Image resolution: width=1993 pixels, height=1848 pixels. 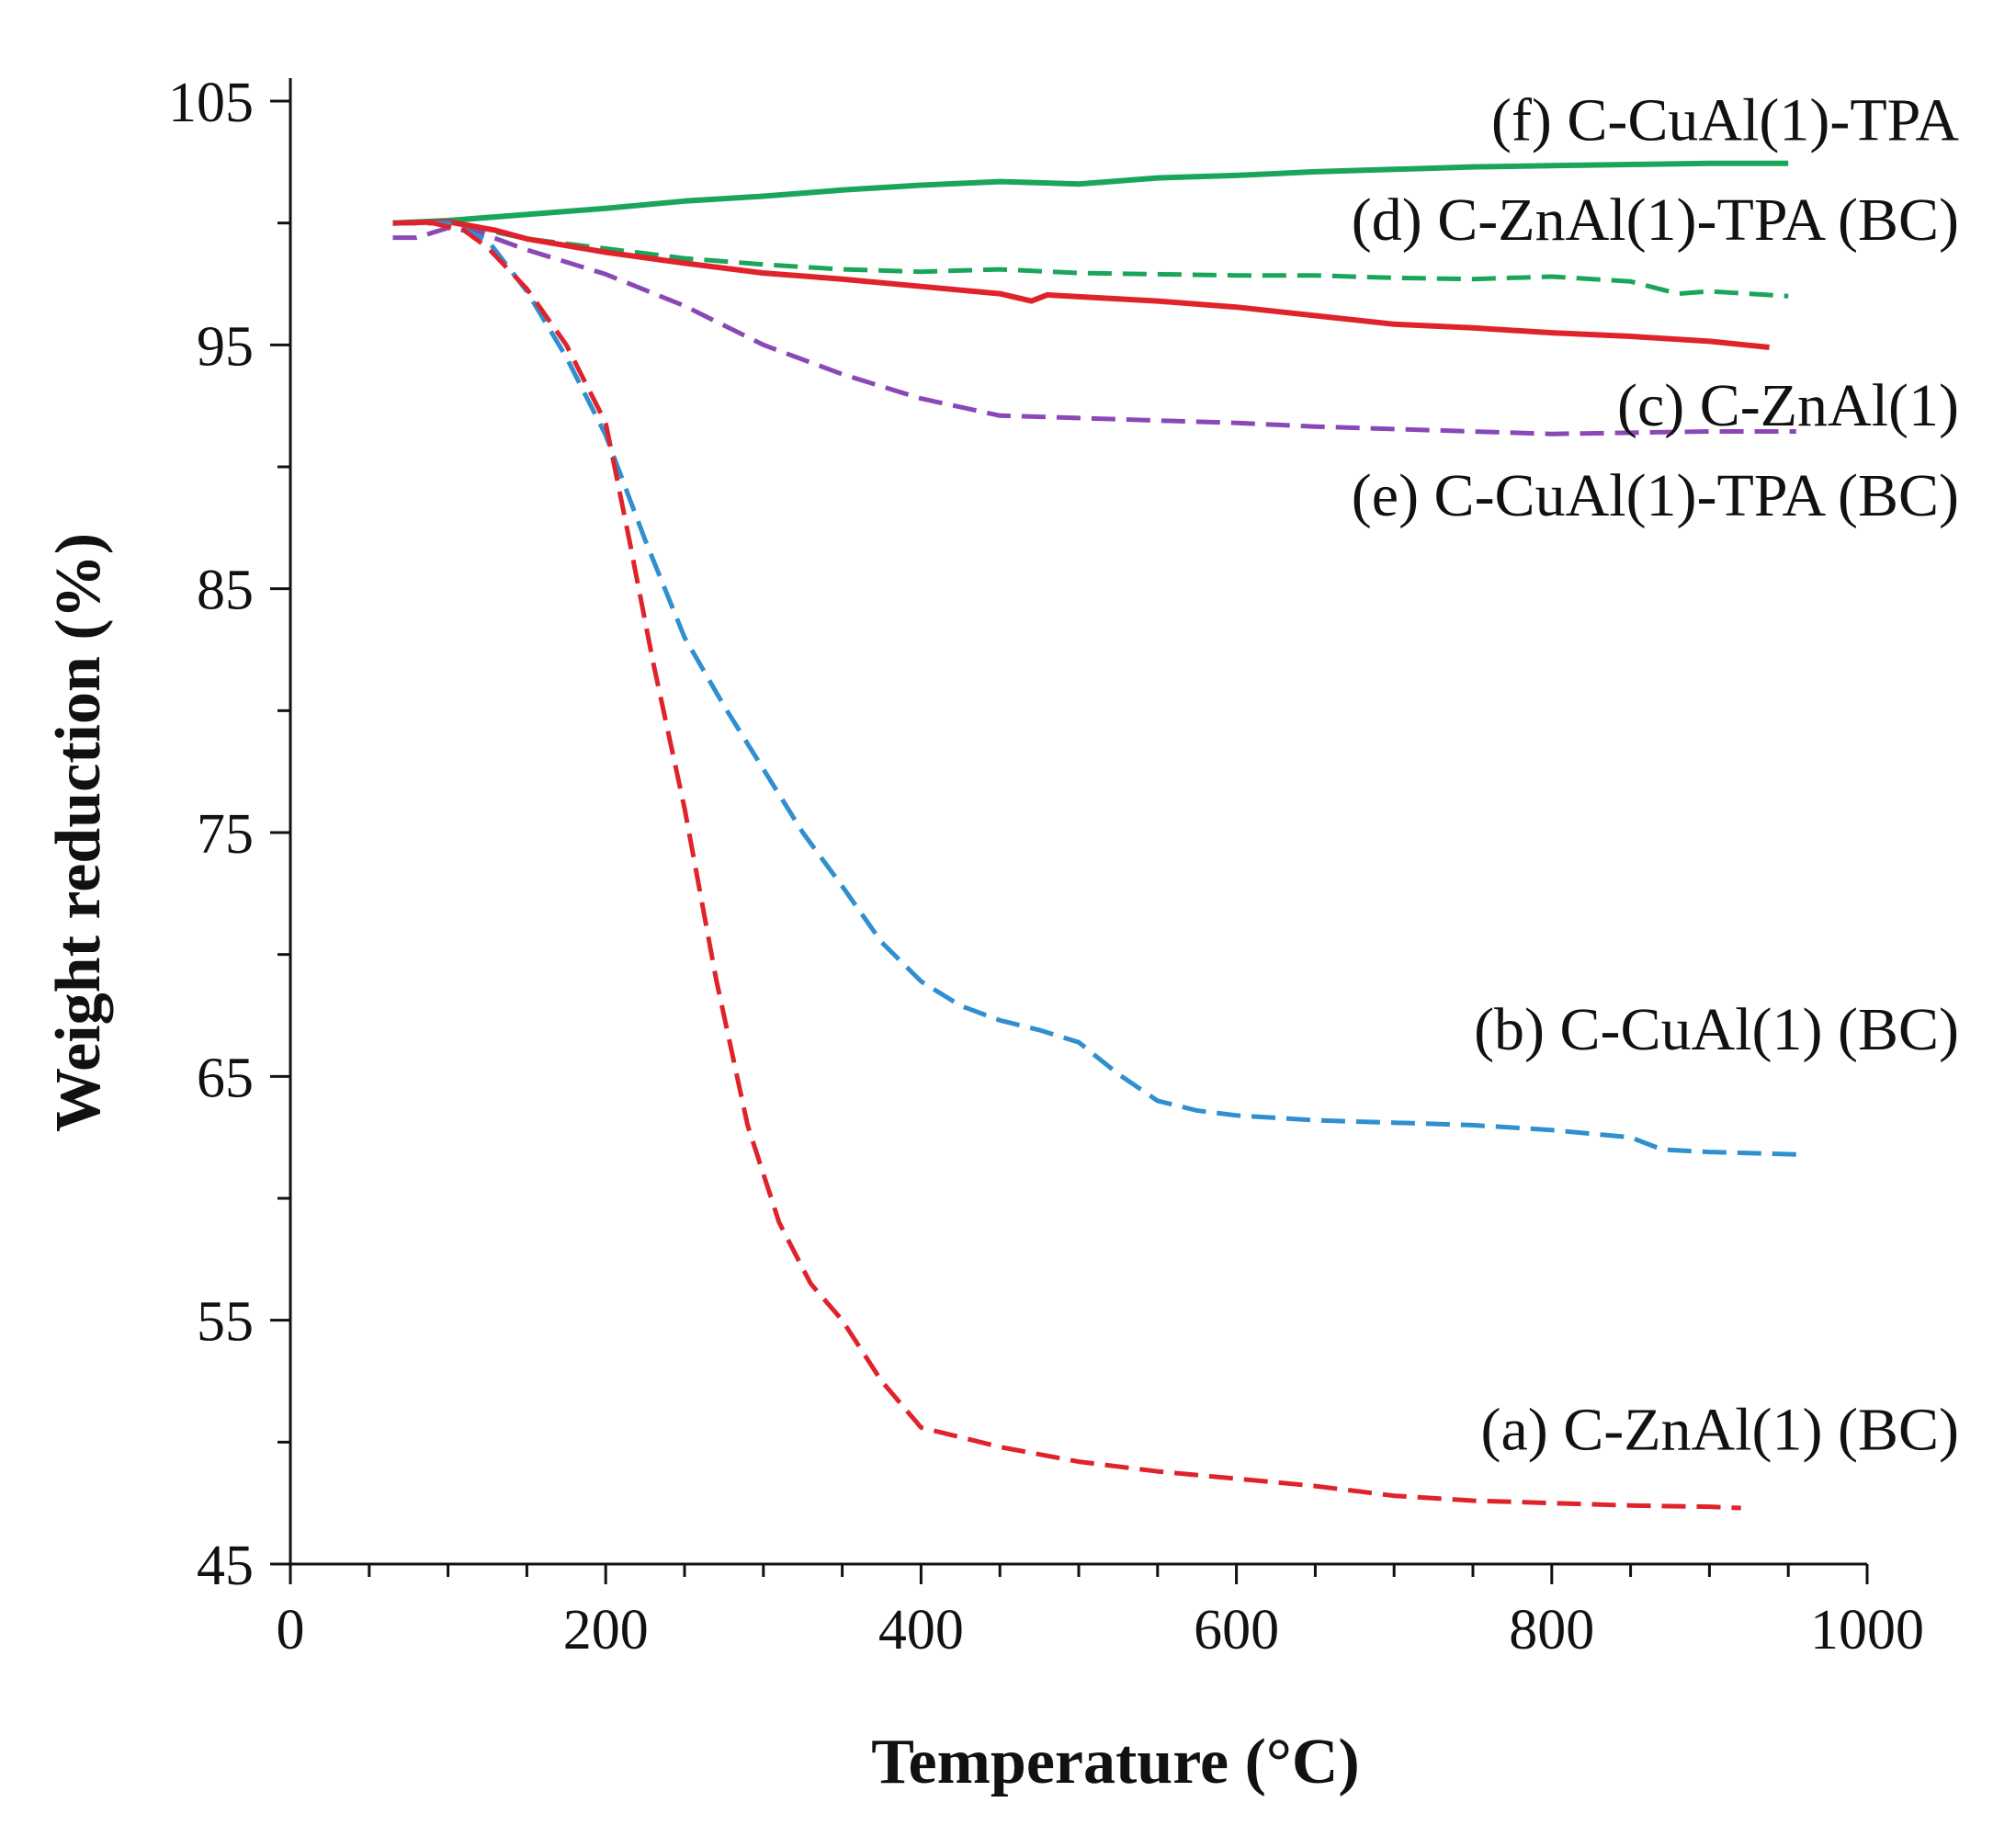 What do you see at coordinates (1655, 220) in the screenshot?
I see `series-label-2: (d) C-ZnAl(1)-TPA (BC)` at bounding box center [1655, 220].